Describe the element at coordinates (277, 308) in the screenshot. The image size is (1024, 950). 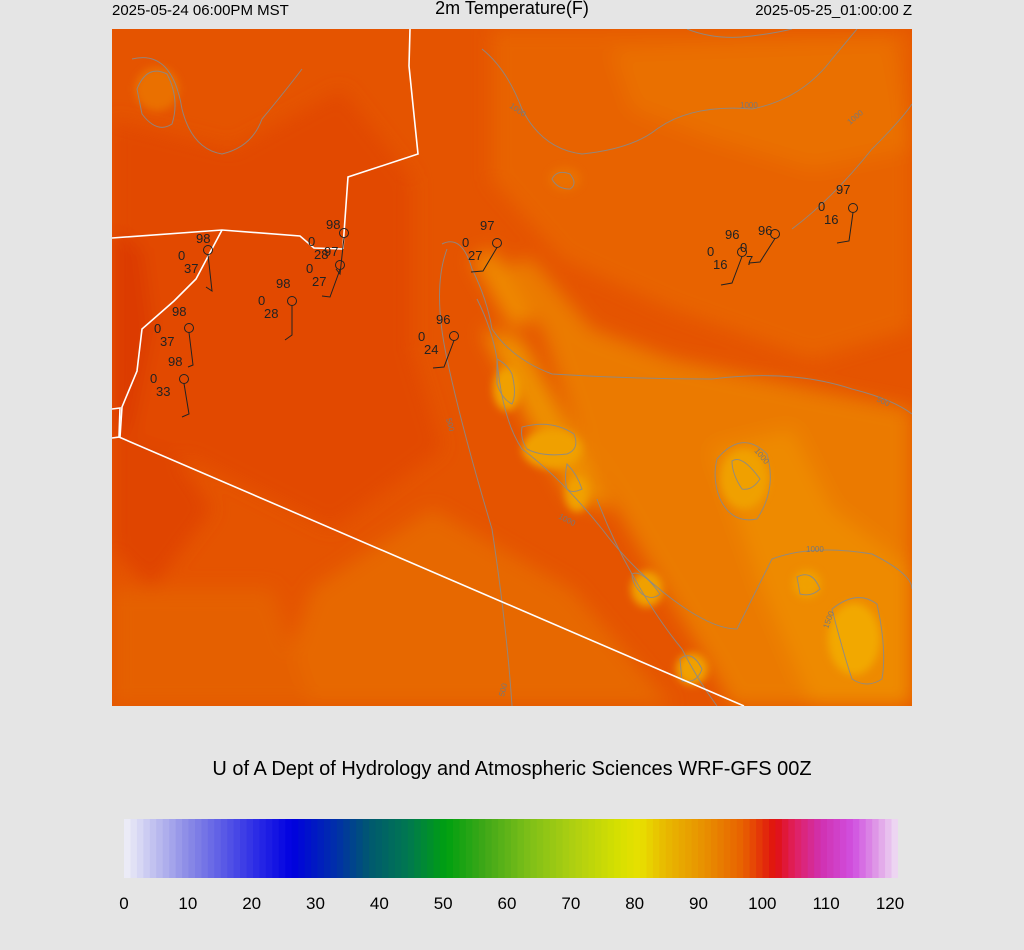
I see `station-plot: 98 028` at that location.